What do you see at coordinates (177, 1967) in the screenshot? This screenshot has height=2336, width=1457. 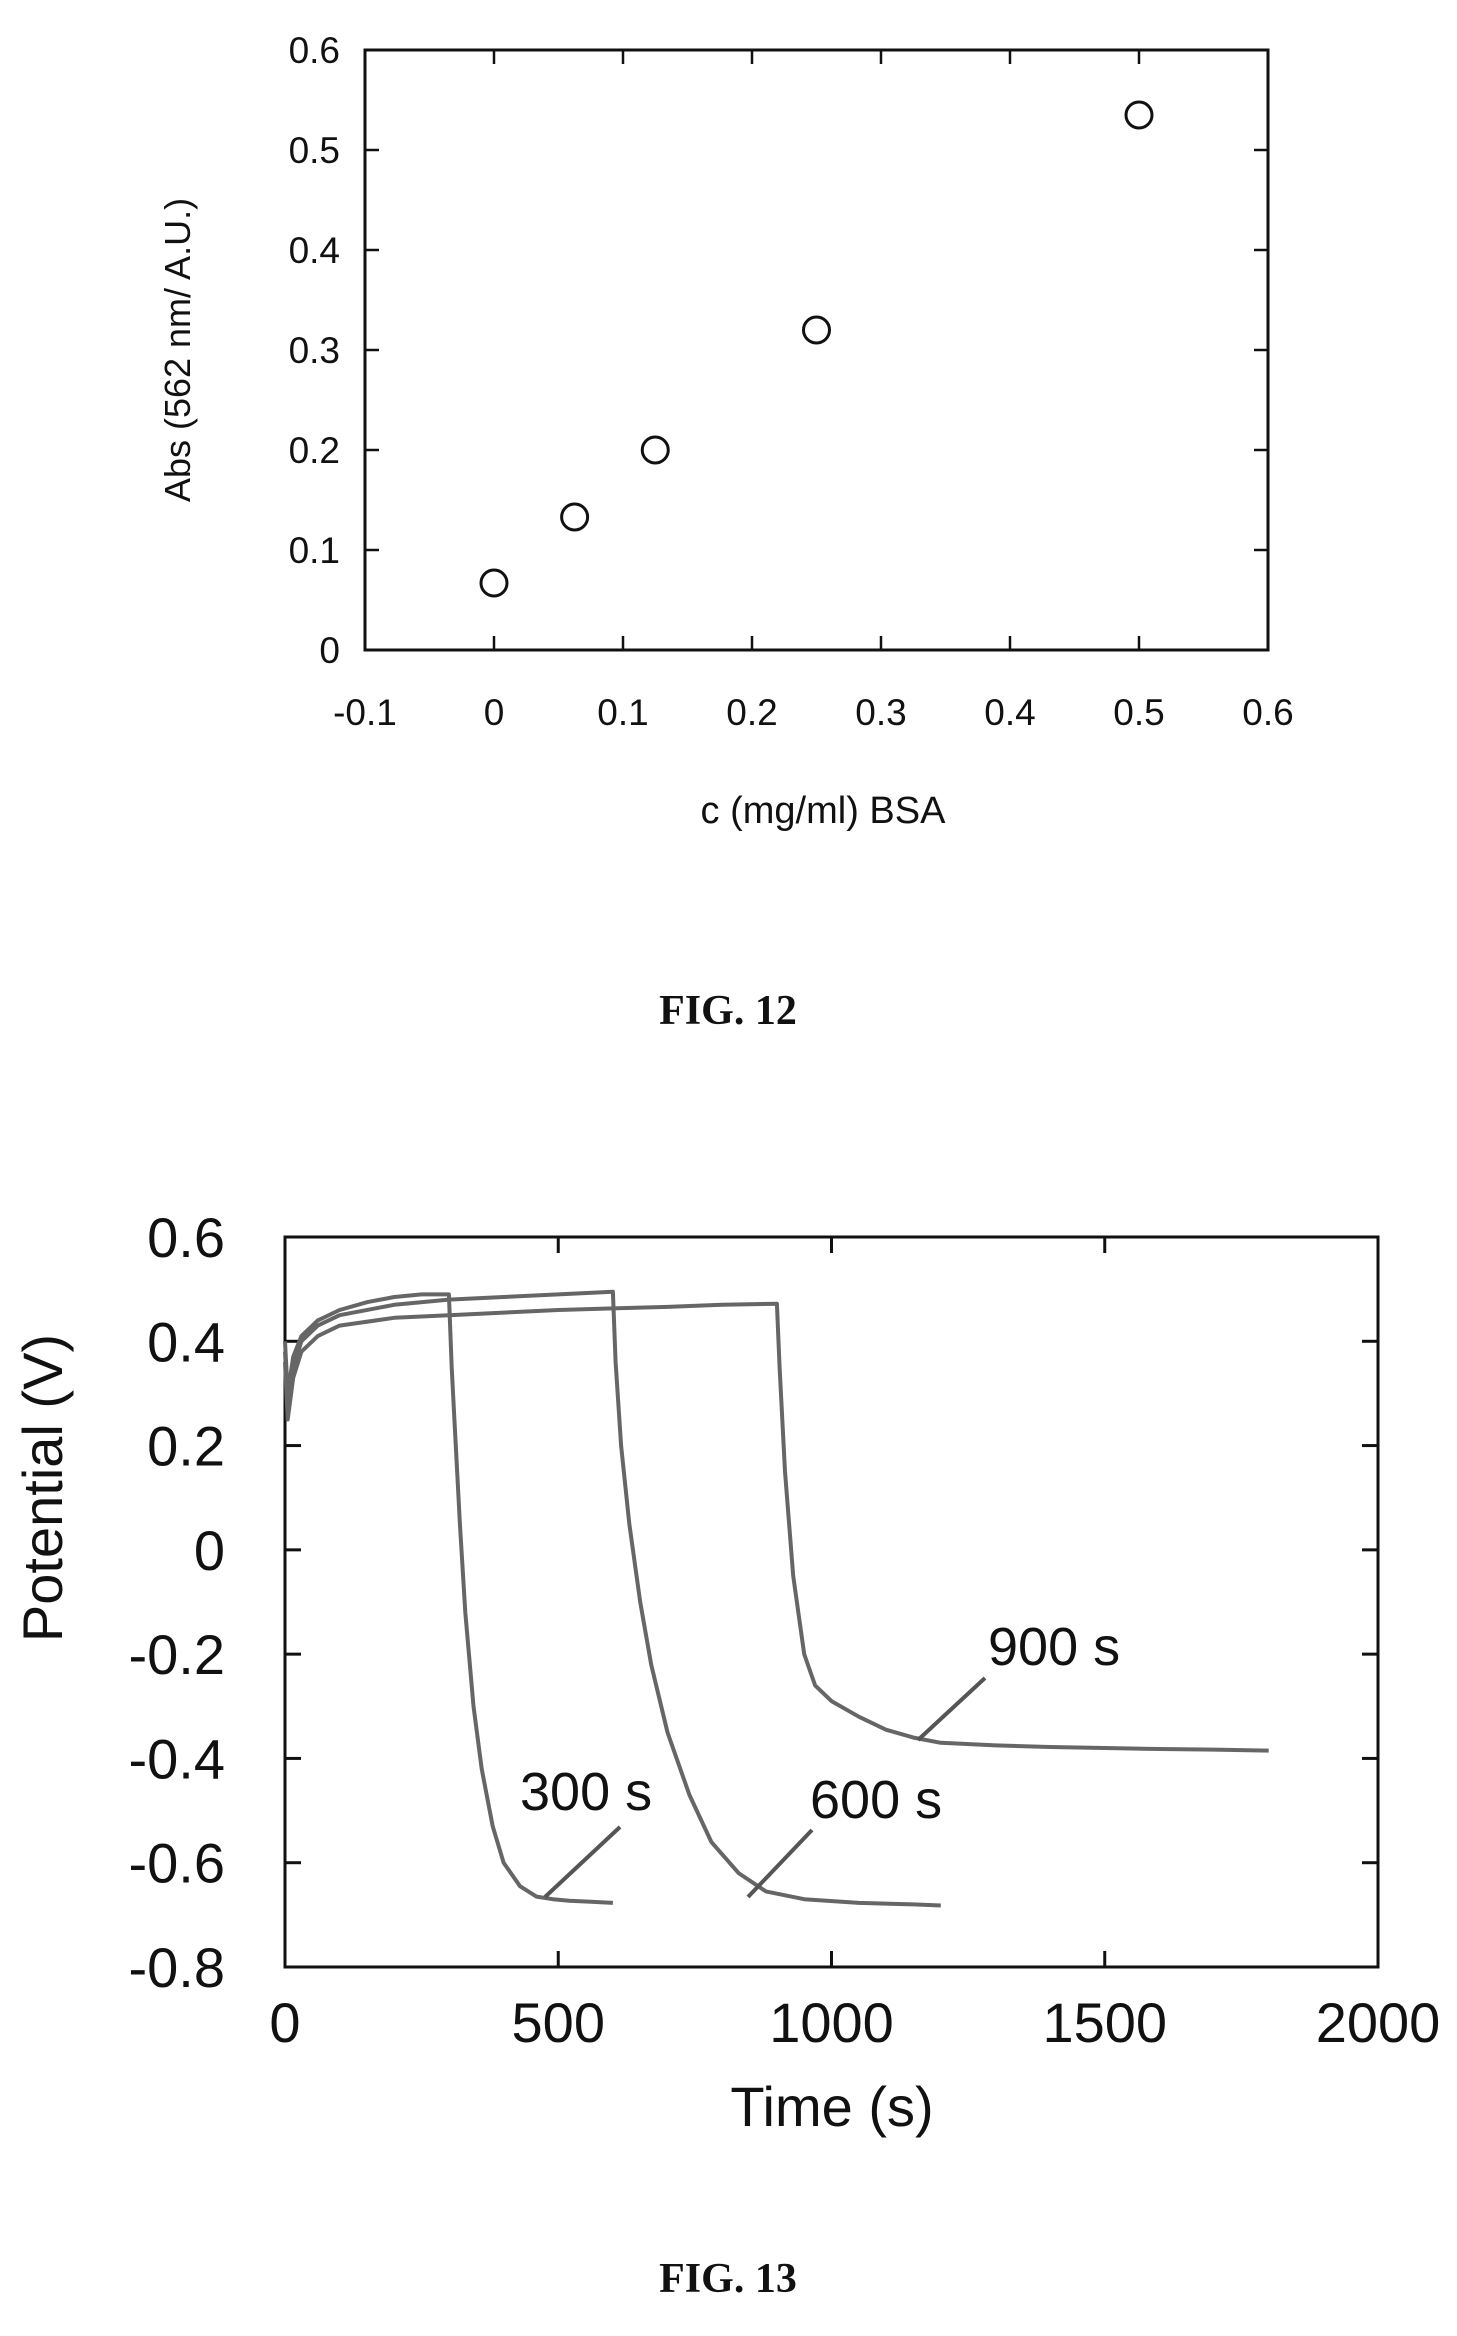 I see `y-tick-label: -0.8` at bounding box center [177, 1967].